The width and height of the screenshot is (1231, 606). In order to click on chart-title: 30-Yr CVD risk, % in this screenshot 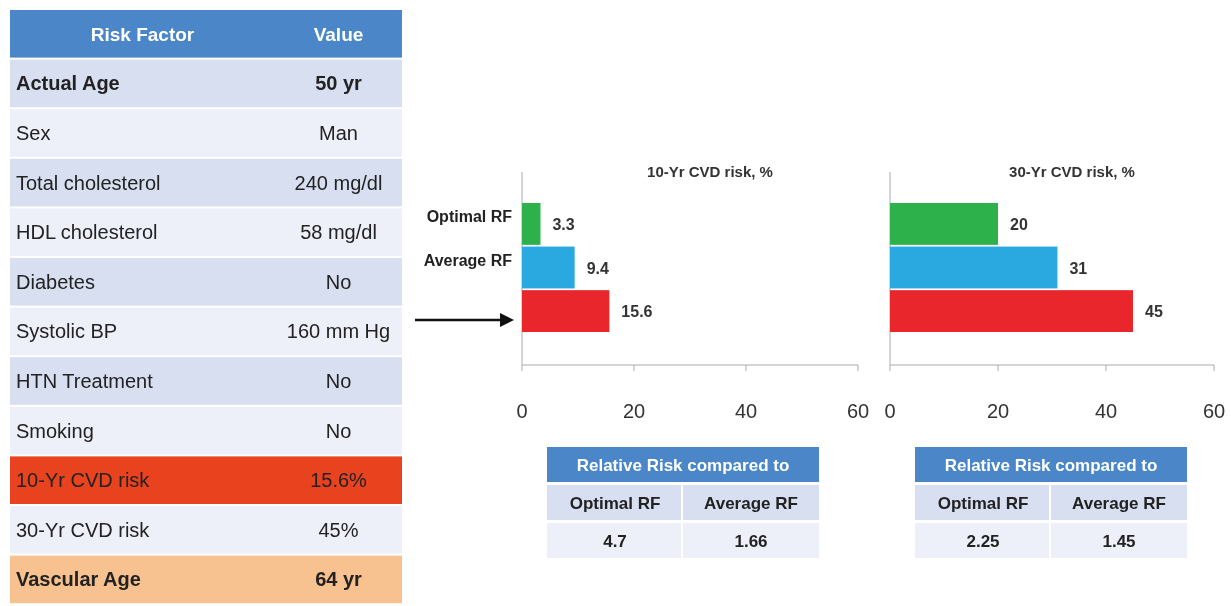, I will do `click(1072, 171)`.